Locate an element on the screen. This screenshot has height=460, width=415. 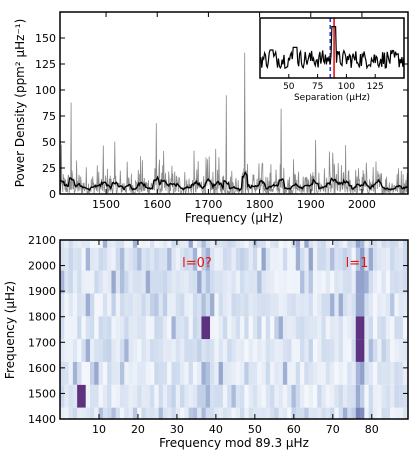
inset-frame is located at coordinates (332, 48).